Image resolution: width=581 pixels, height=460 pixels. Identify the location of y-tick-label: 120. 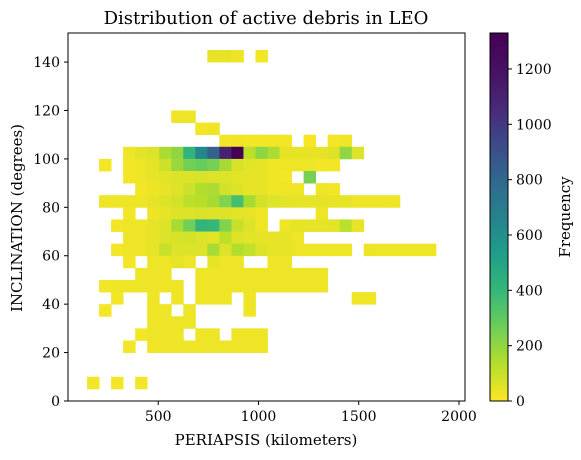
(46, 111).